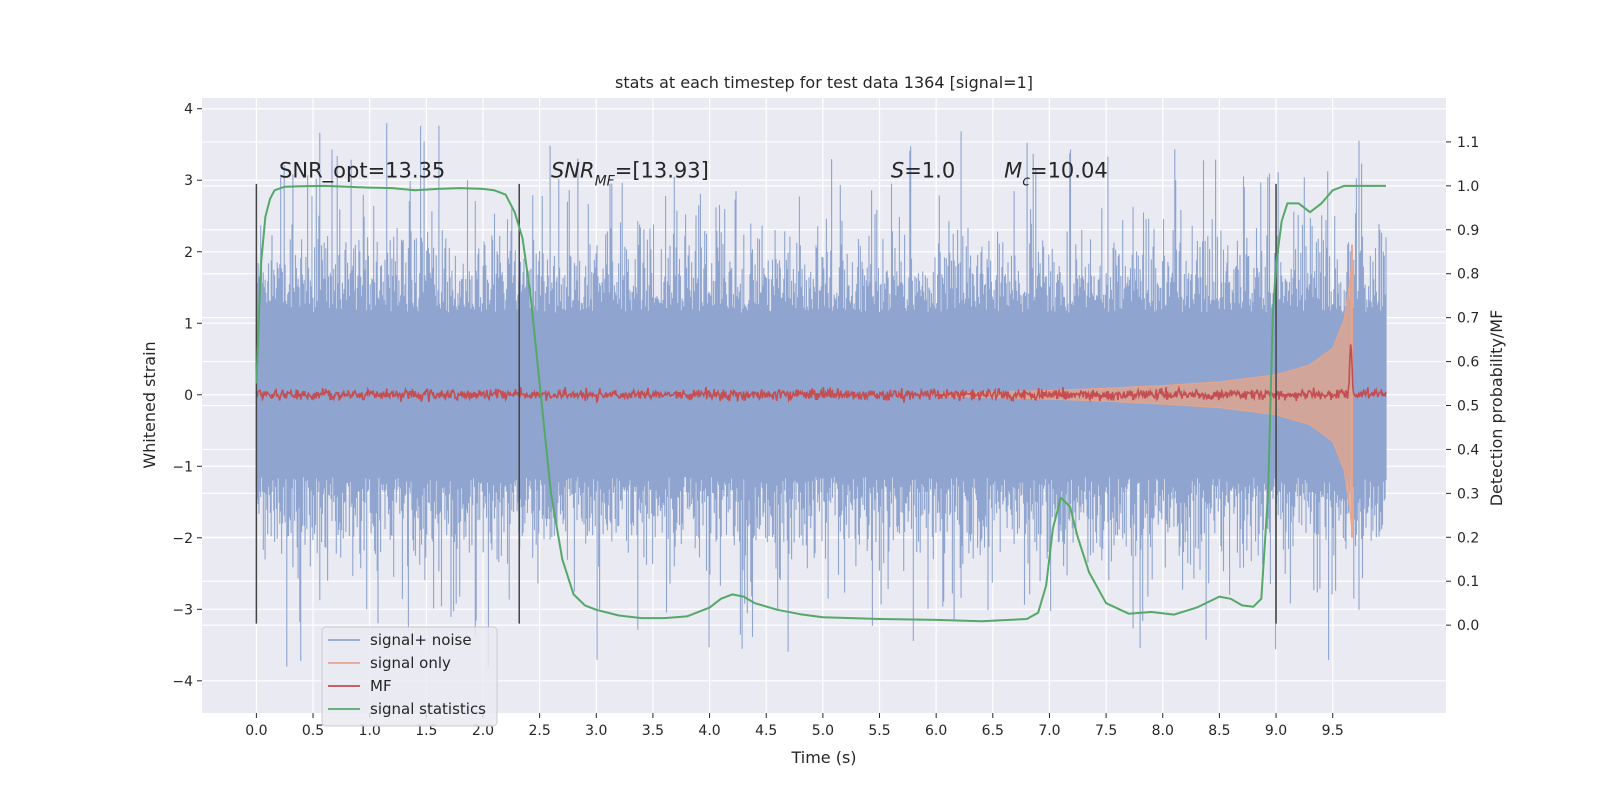 The height and width of the screenshot is (800, 1600). I want to click on x-tick-label: 5.0, so click(823, 731).